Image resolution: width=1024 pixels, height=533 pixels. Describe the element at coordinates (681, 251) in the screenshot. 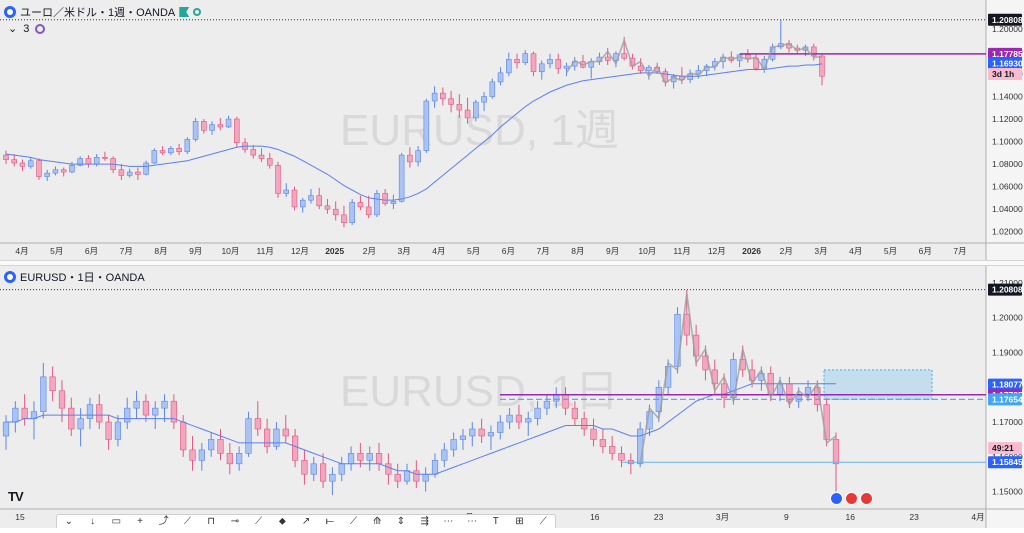

I see `time-tick-label: 11月` at that location.